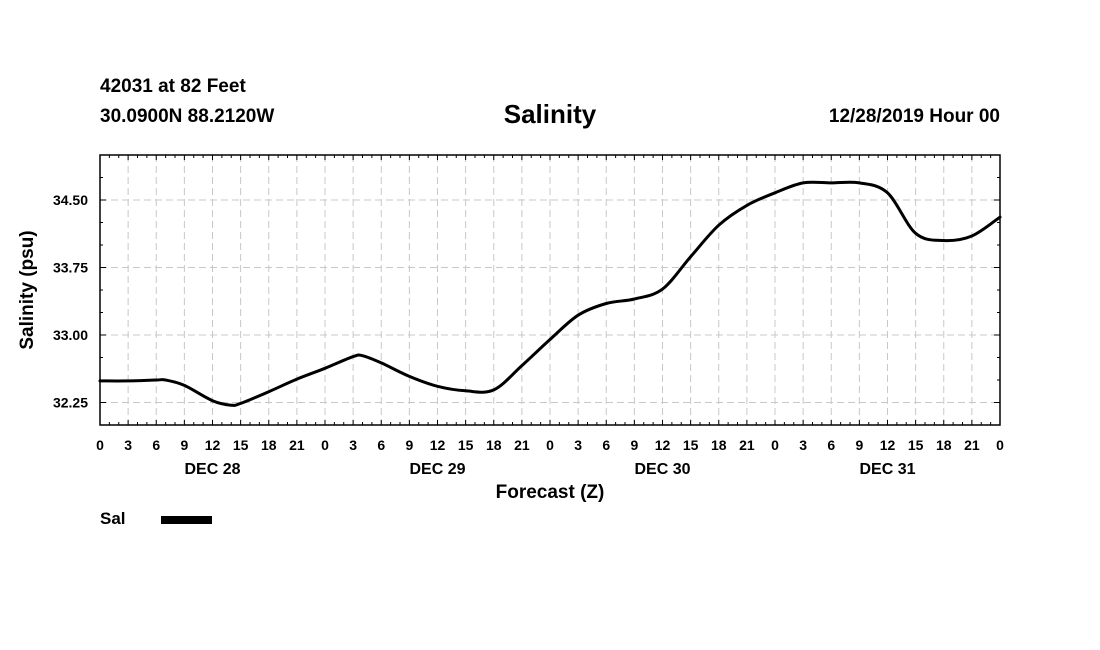 This screenshot has width=1100, height=650. I want to click on station-label: 42031 at 82 Feet, so click(173, 86).